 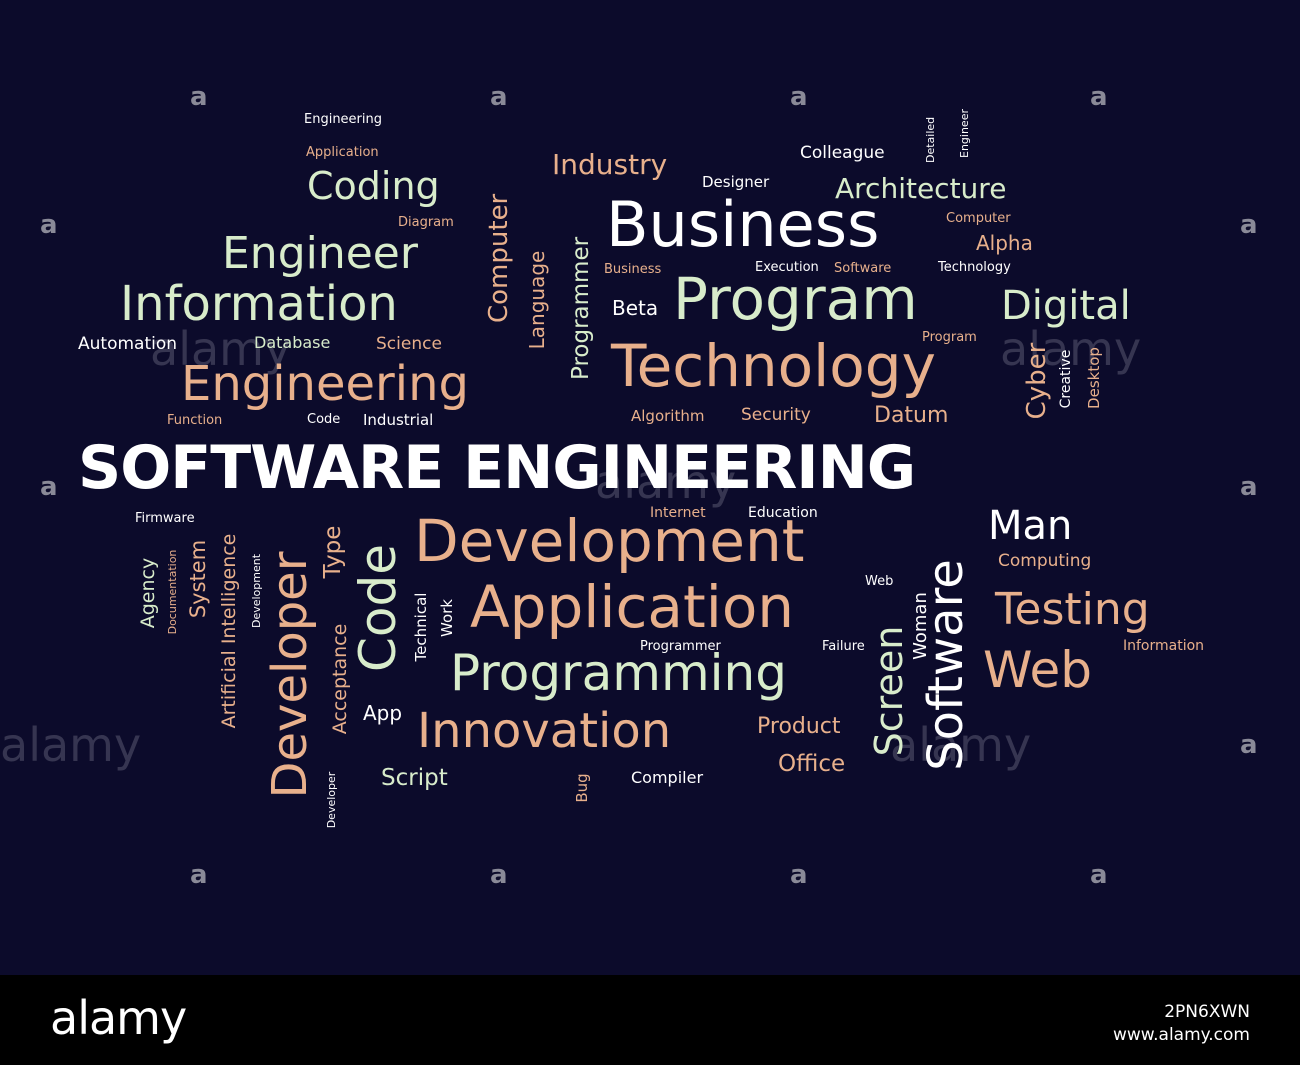 What do you see at coordinates (537, 300) in the screenshot?
I see `word-language: Language` at bounding box center [537, 300].